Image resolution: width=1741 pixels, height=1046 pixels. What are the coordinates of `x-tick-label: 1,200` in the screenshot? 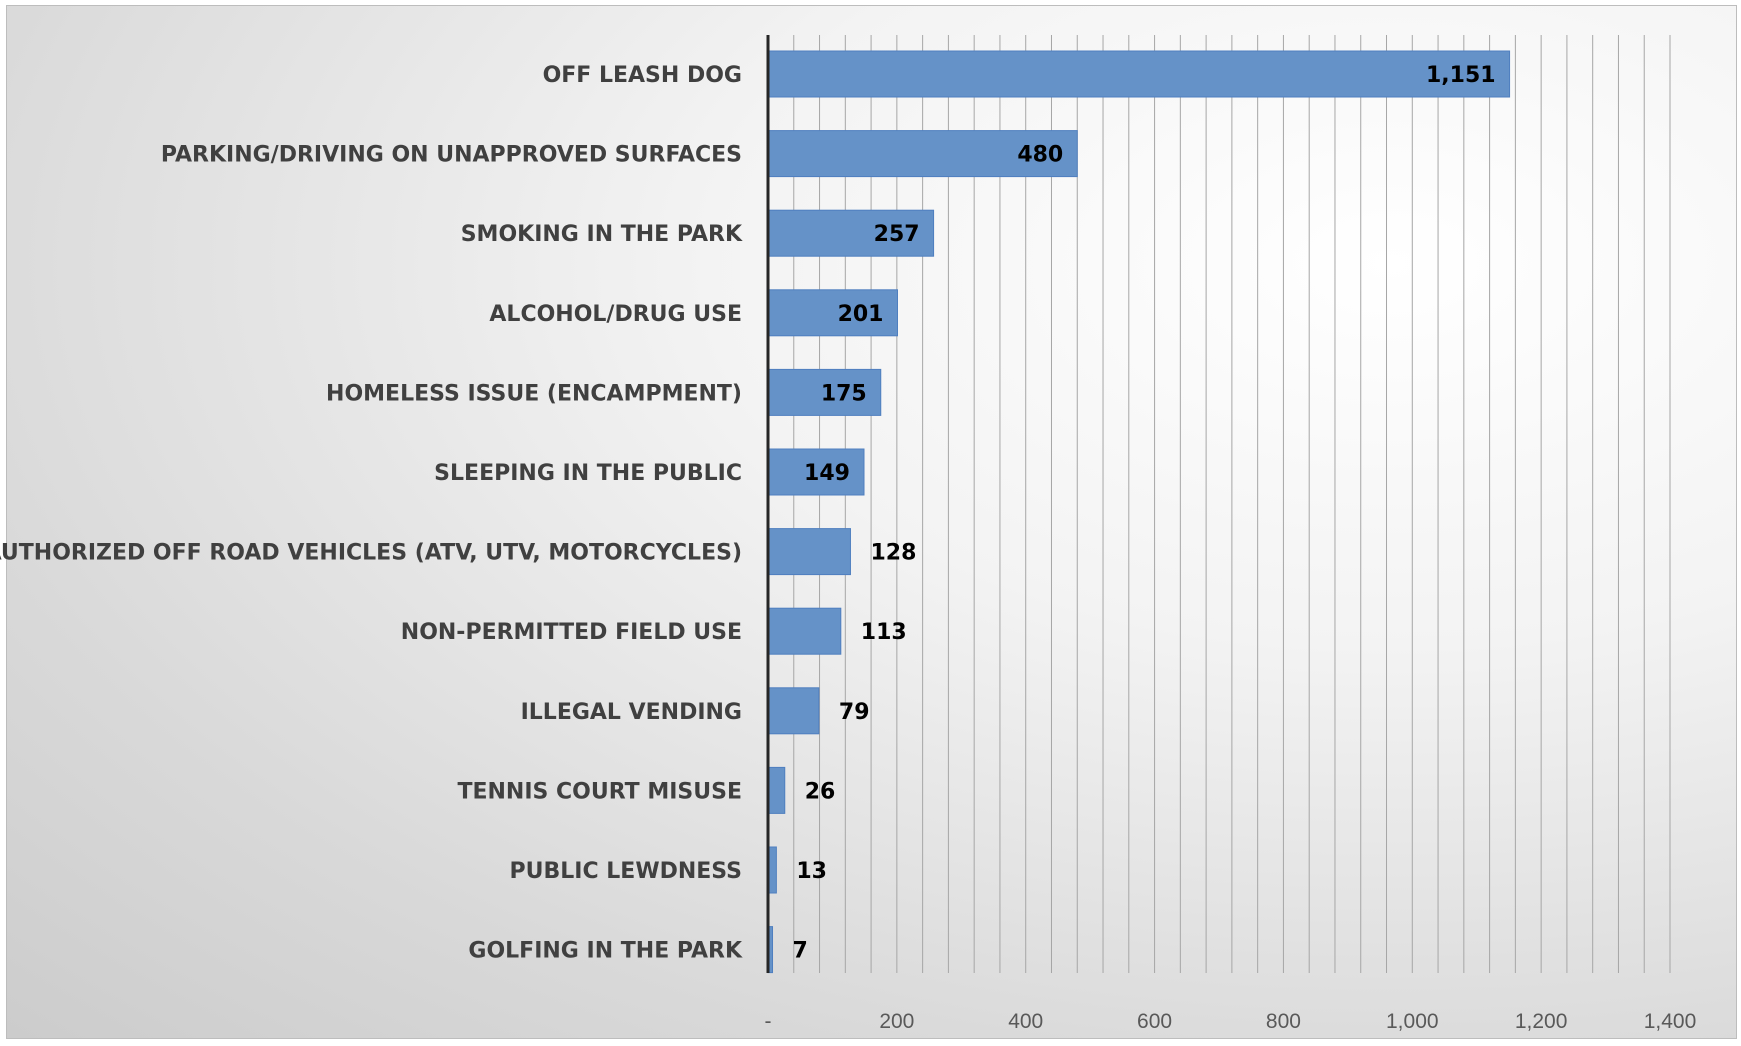 It's located at (1541, 1021).